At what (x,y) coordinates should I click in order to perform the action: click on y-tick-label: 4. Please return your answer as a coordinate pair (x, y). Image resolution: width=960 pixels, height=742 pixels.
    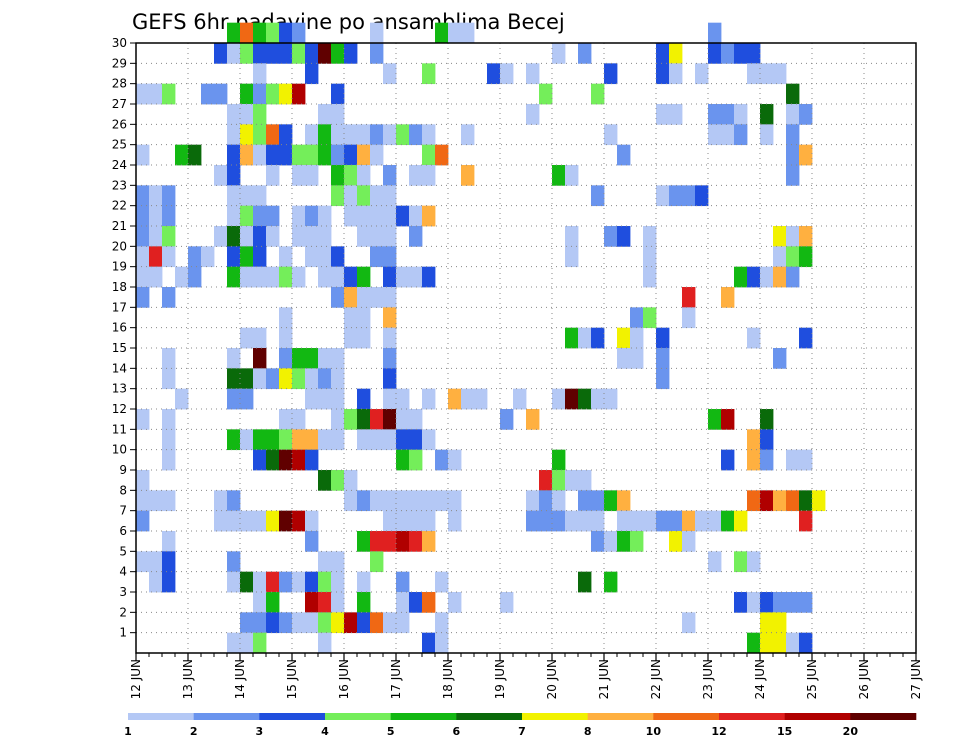
    Looking at the image, I should click on (123, 572).